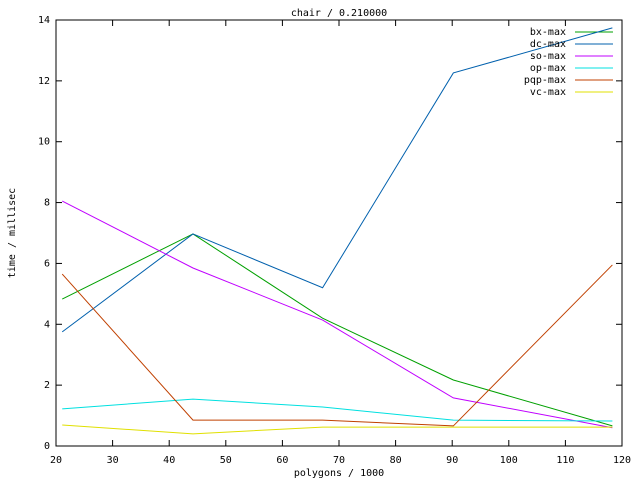 The height and width of the screenshot is (480, 640). What do you see at coordinates (282, 460) in the screenshot?
I see `x-tick-label: 60` at bounding box center [282, 460].